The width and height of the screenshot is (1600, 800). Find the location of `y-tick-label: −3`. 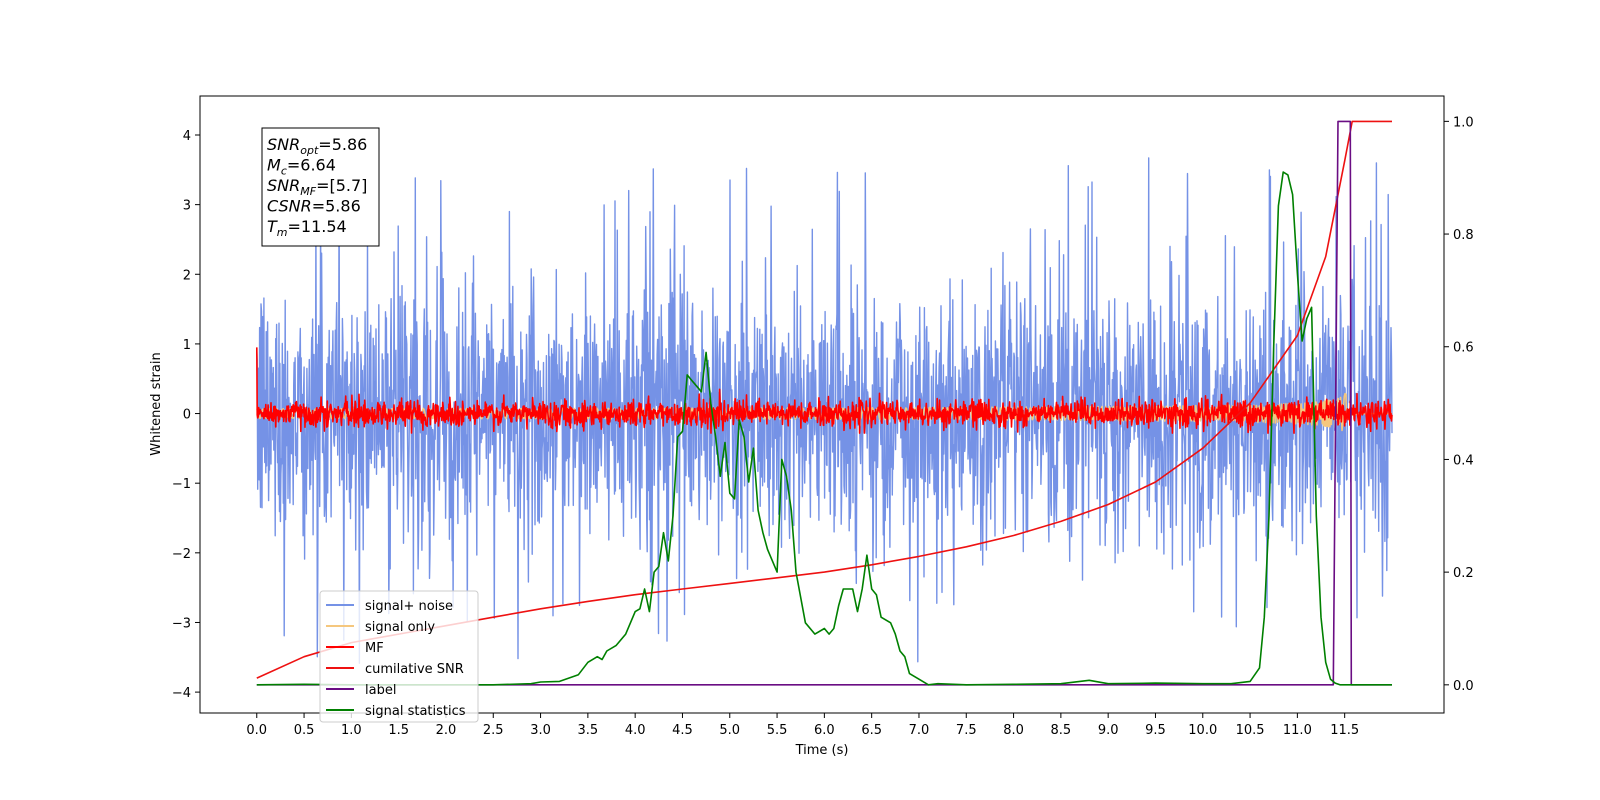

y-tick-label: −3 is located at coordinates (181, 623).